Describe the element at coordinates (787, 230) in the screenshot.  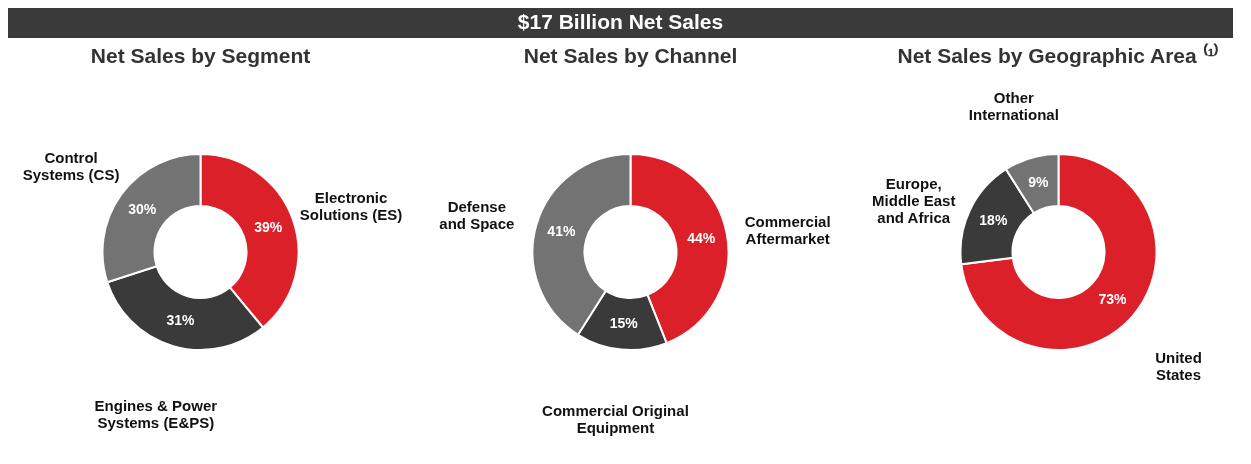
I see `slice-label: Commercial Aftermarket` at that location.